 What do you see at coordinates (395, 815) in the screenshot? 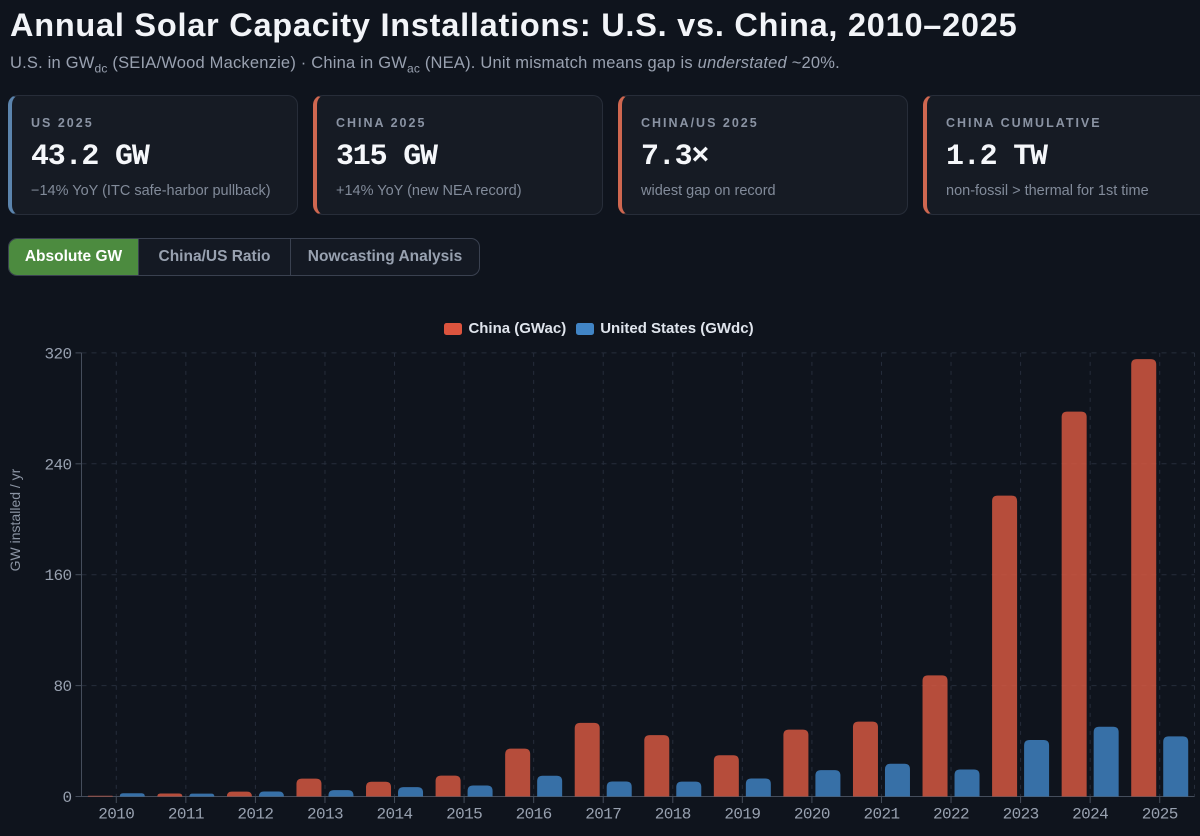
I see `svg-text: 2014` at bounding box center [395, 815].